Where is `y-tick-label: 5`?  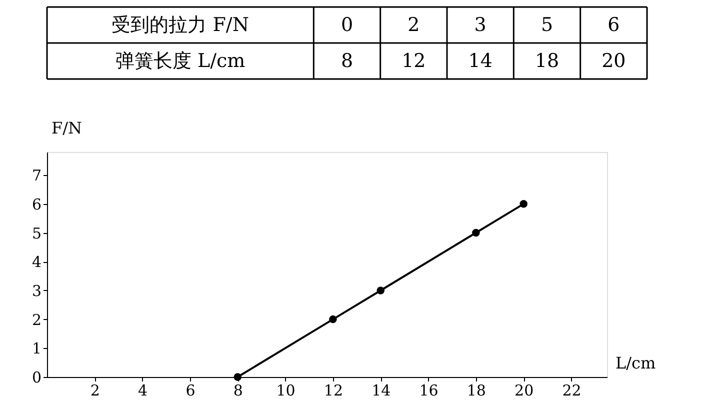
y-tick-label: 5 is located at coordinates (37, 233).